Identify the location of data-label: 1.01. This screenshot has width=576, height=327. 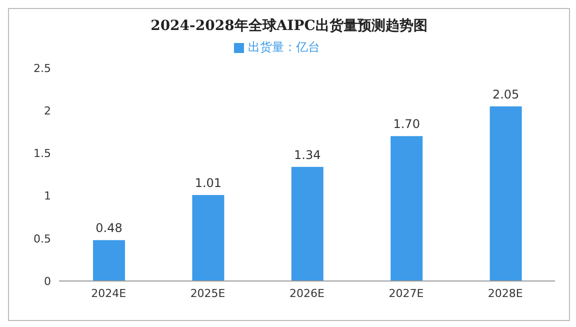
(208, 183).